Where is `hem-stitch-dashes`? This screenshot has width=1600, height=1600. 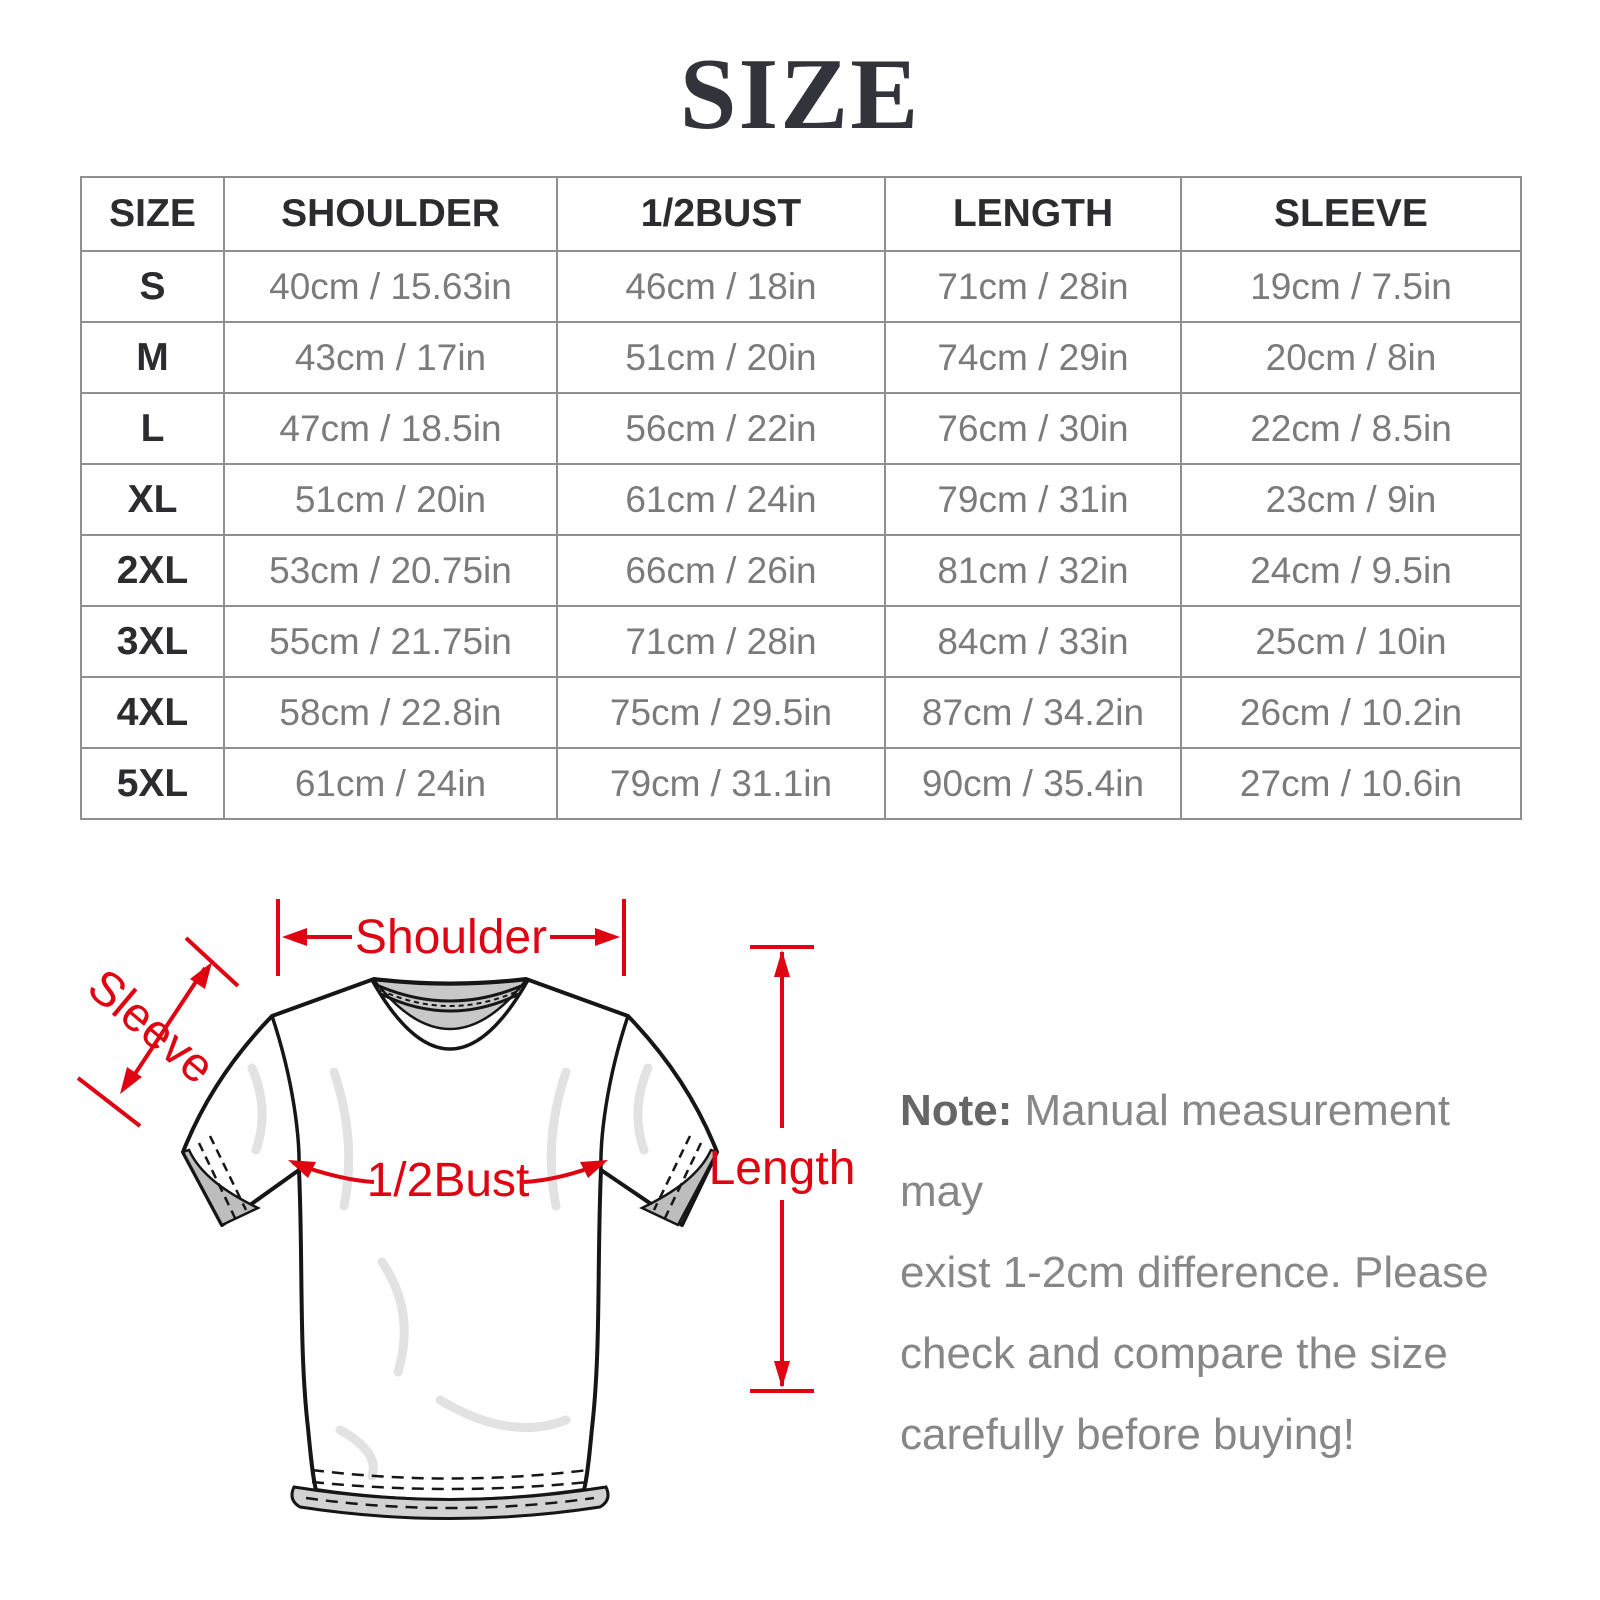 hem-stitch-dashes is located at coordinates (450, 1489).